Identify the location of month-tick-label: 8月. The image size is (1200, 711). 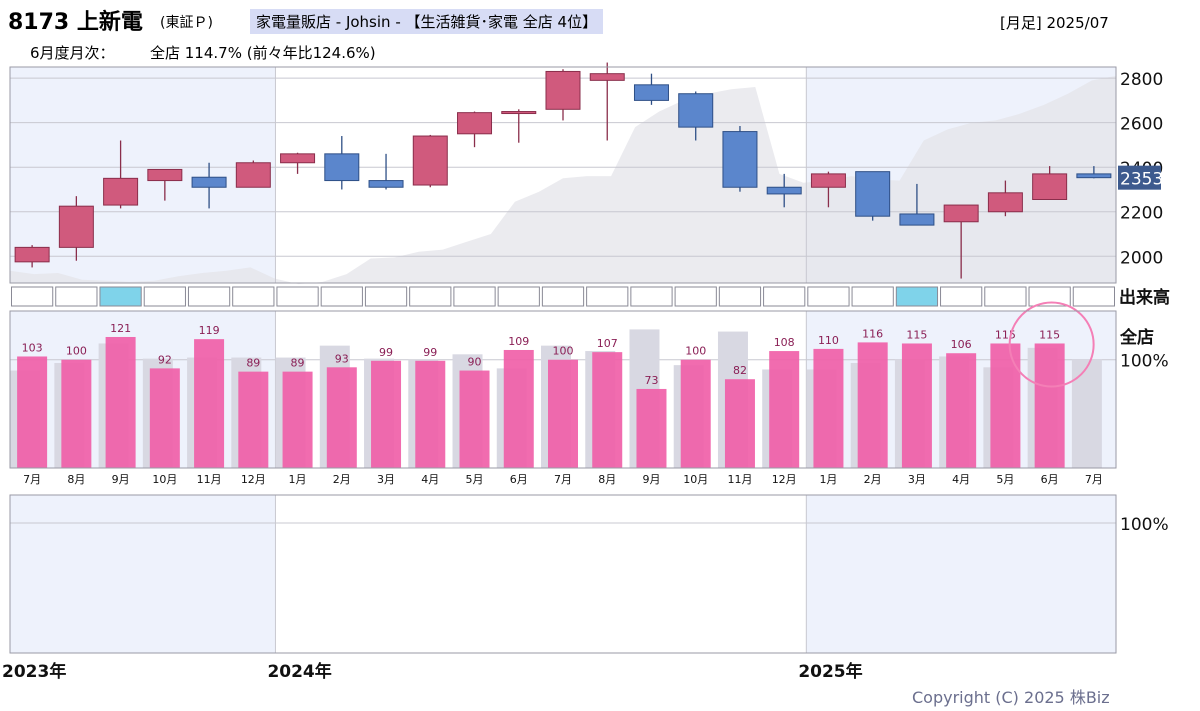
(607, 479).